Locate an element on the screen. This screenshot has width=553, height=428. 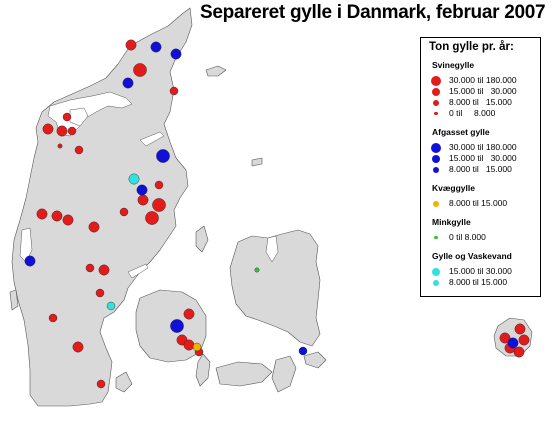
legend-heading: Afgasset gylle is located at coordinates (461, 132).